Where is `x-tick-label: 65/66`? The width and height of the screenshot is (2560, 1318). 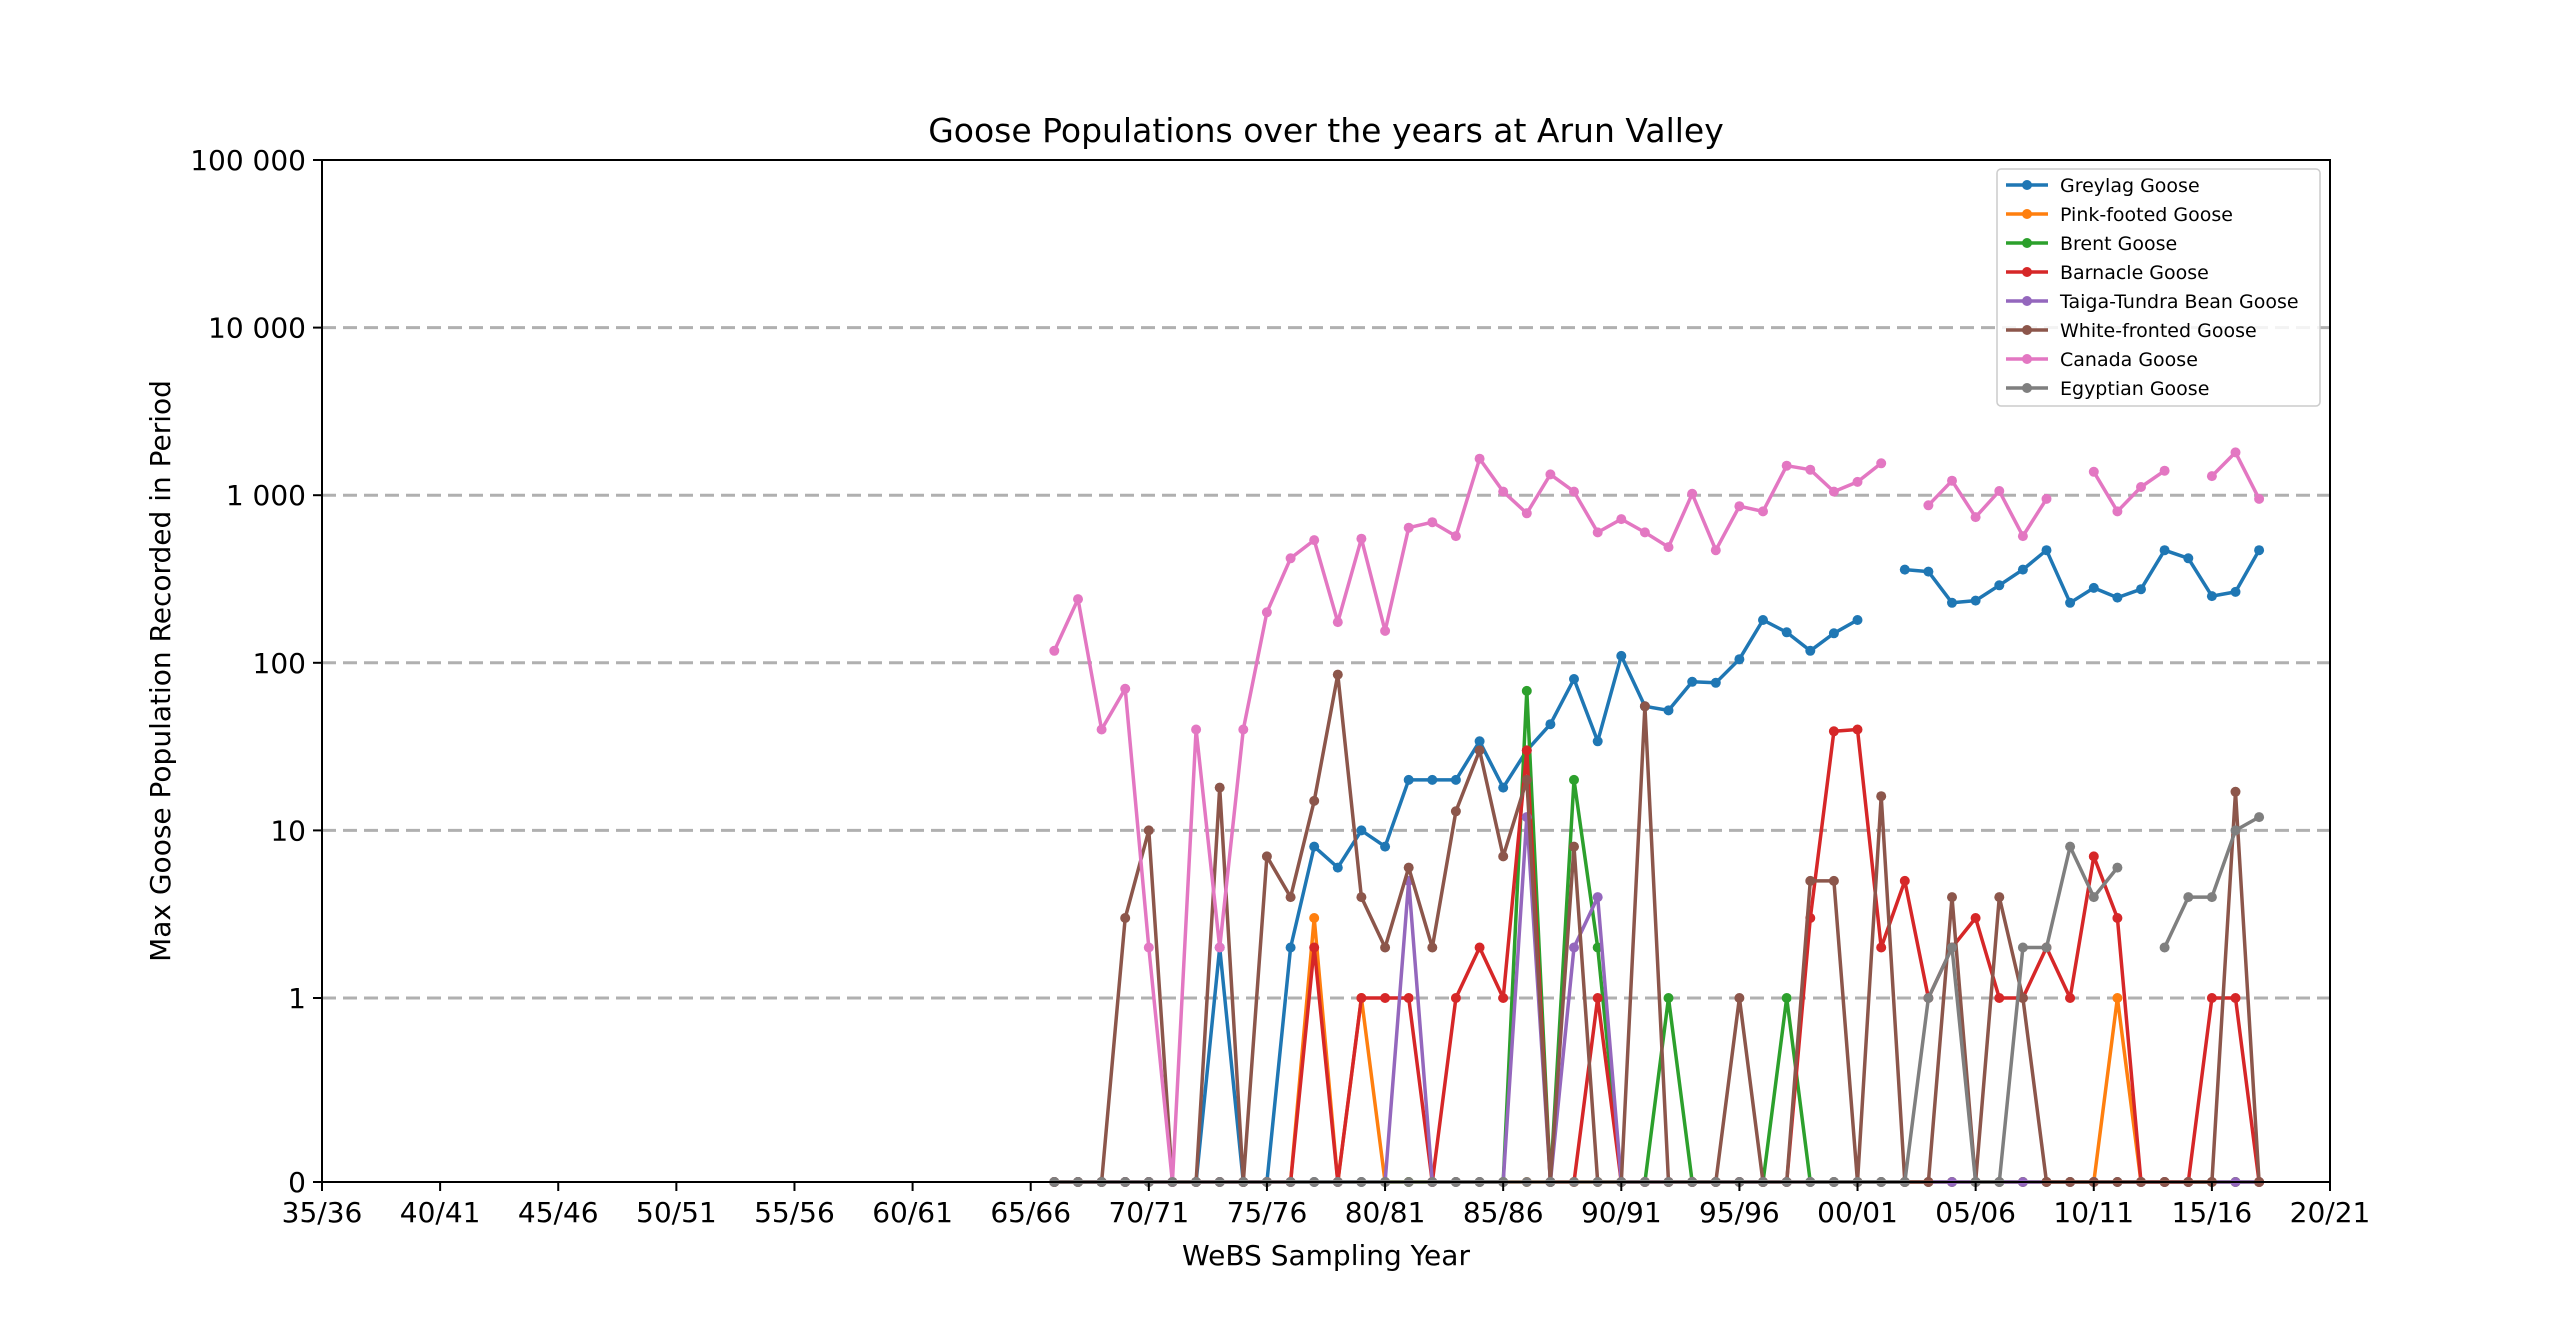
x-tick-label: 65/66 is located at coordinates (1030, 1212).